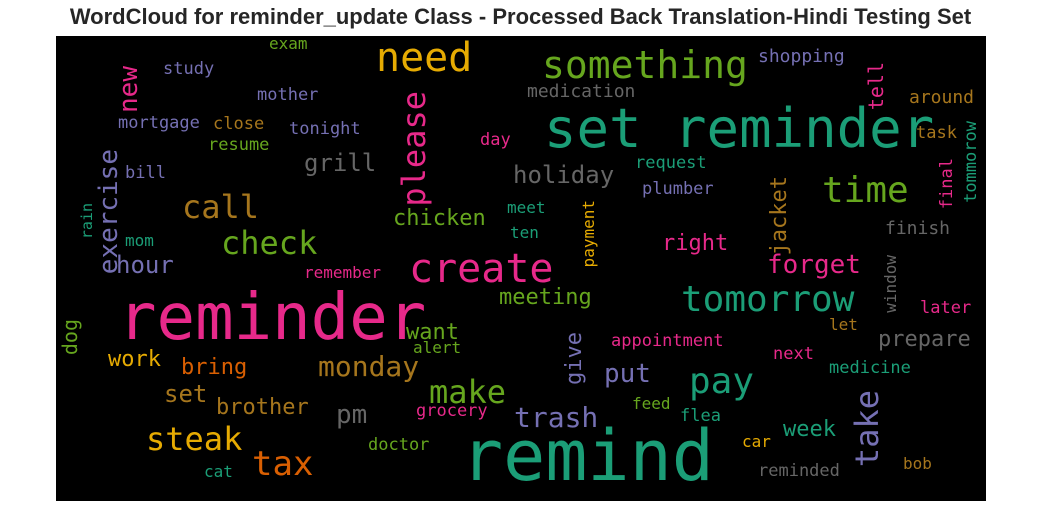 The width and height of the screenshot is (1041, 511). What do you see at coordinates (678, 189) in the screenshot?
I see `word-plumber: plumber` at bounding box center [678, 189].